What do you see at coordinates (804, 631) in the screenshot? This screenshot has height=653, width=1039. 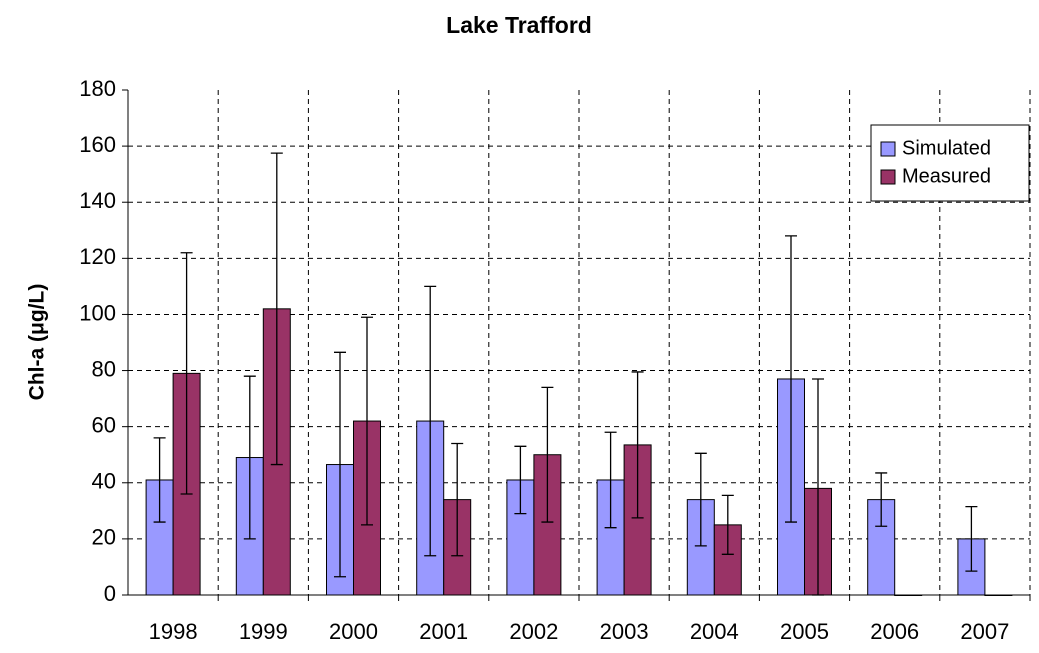 I see `x-tick-label: 2005` at bounding box center [804, 631].